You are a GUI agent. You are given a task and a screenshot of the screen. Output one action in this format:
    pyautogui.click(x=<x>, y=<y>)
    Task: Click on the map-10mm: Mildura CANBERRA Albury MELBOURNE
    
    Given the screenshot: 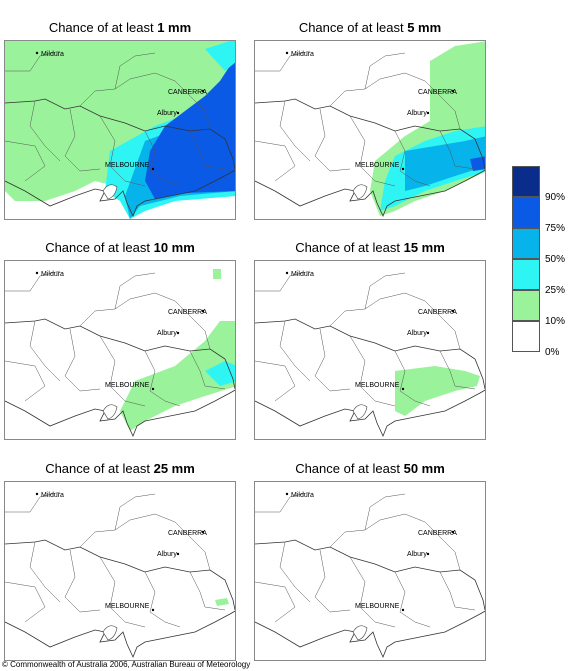 What is the action you would take?
    pyautogui.click(x=120, y=350)
    